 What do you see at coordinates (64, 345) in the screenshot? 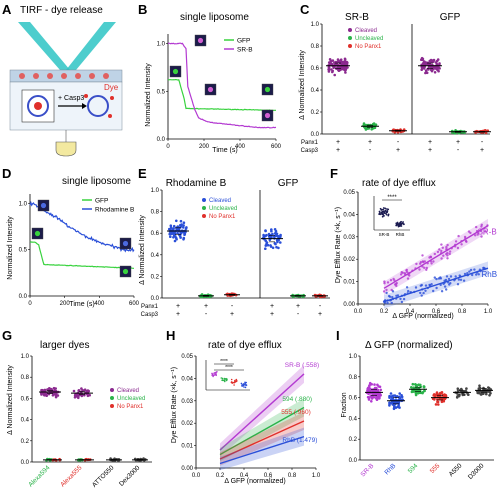
I see `panel-title: larger dyes` at bounding box center [64, 345].